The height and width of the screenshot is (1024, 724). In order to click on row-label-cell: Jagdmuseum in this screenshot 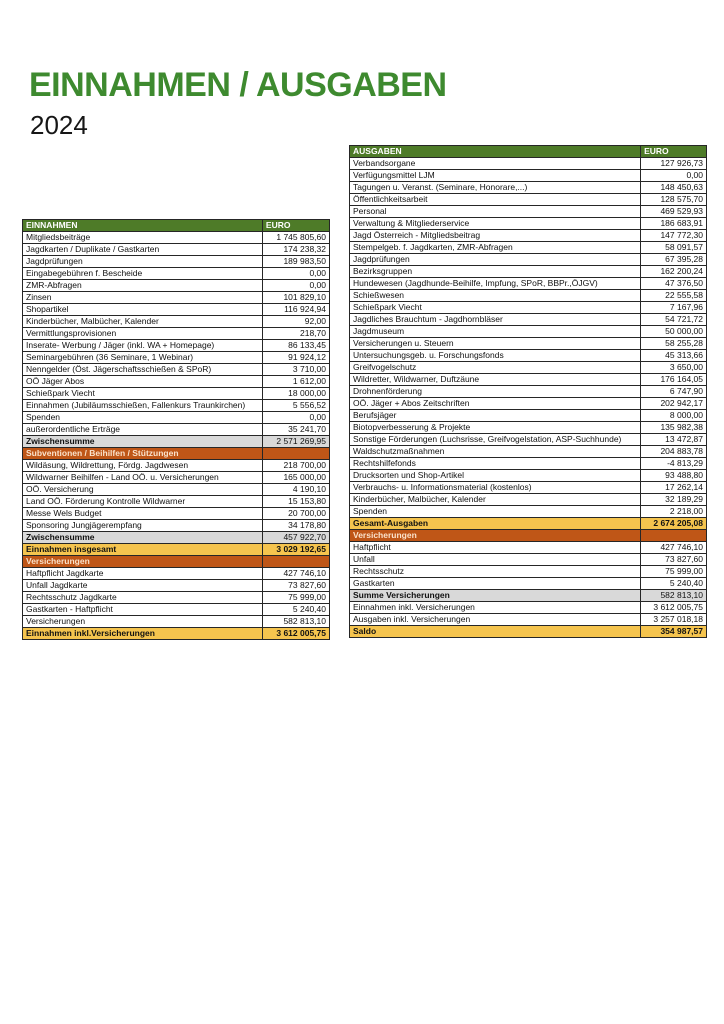, I will do `click(495, 331)`.